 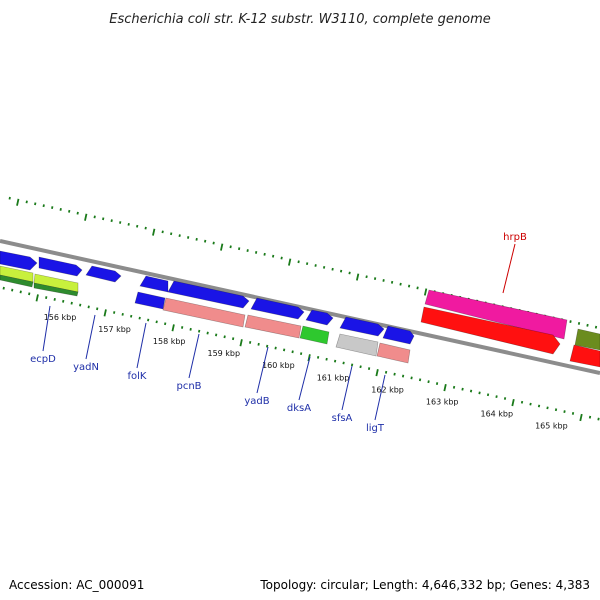 I want to click on kbp-tick-label: 161 kbp, so click(x=333, y=377).